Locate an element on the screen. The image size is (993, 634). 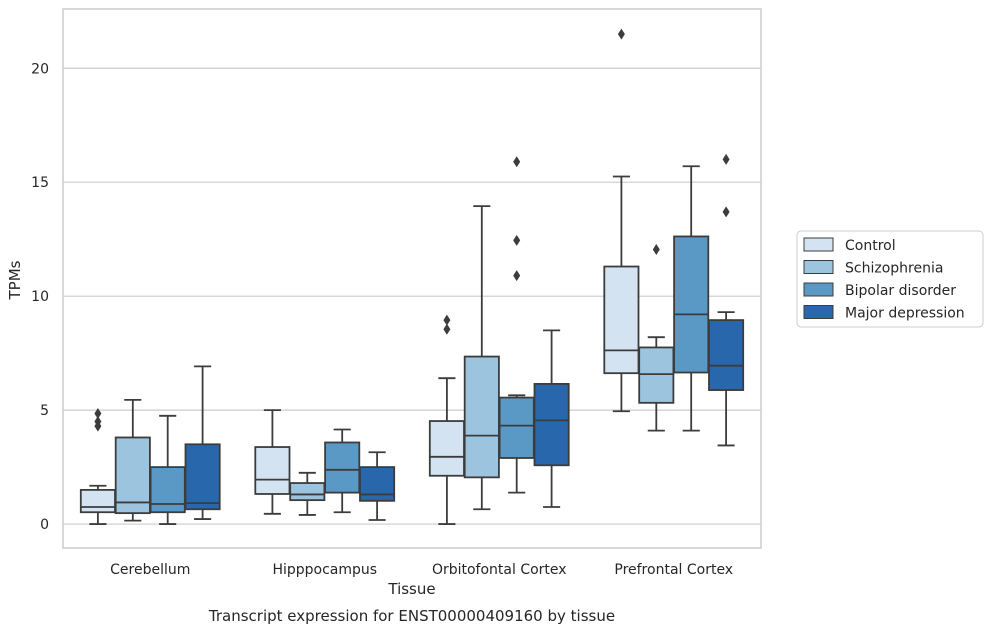
y-tick-label: 10 is located at coordinates (40, 297).